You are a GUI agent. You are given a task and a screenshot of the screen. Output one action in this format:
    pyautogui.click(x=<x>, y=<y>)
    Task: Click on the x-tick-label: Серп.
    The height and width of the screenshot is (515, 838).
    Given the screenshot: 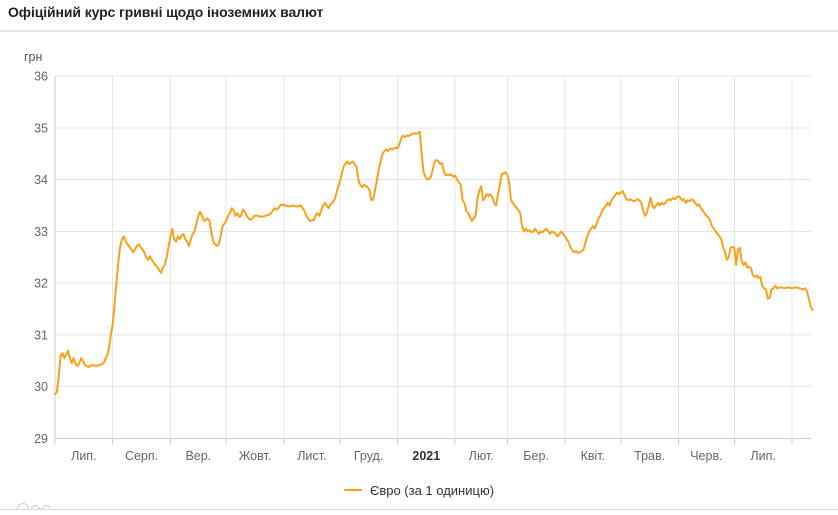 What is the action you would take?
    pyautogui.click(x=141, y=456)
    